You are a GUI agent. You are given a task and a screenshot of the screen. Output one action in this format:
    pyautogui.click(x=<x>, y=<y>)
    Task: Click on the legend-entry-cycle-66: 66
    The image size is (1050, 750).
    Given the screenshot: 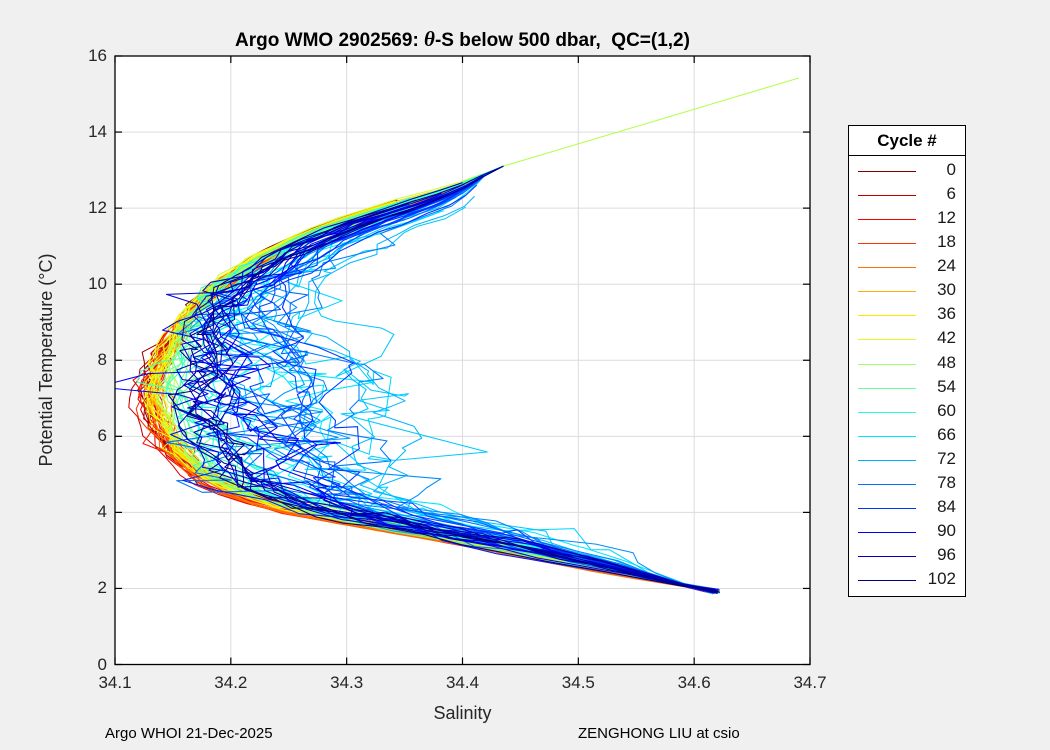 What is the action you would take?
    pyautogui.click(x=907, y=436)
    